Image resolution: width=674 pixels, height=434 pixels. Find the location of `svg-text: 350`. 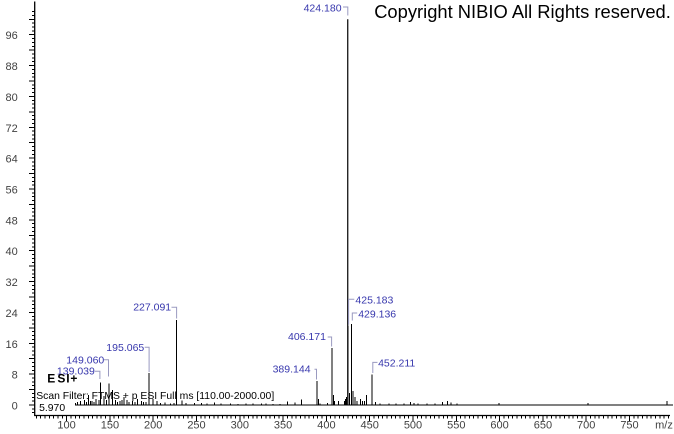

svg-text: 350 is located at coordinates (283, 426).